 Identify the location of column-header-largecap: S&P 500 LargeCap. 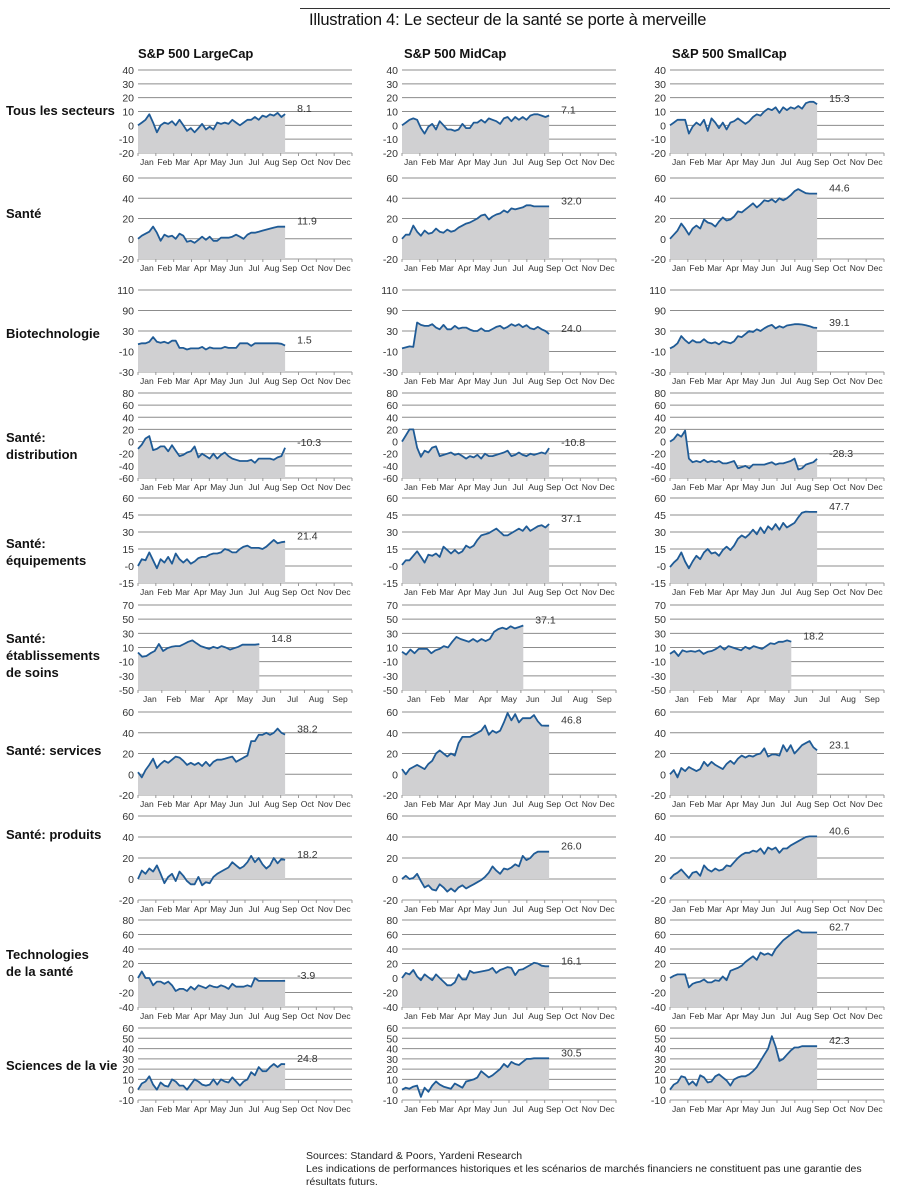
(196, 53).